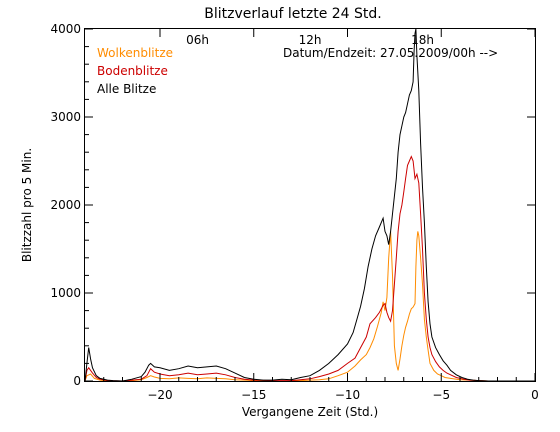 The height and width of the screenshot is (432, 560). Describe the element at coordinates (292, 14) in the screenshot. I see `chart-title: Blitzverlauf letzte 24 Std.` at that location.